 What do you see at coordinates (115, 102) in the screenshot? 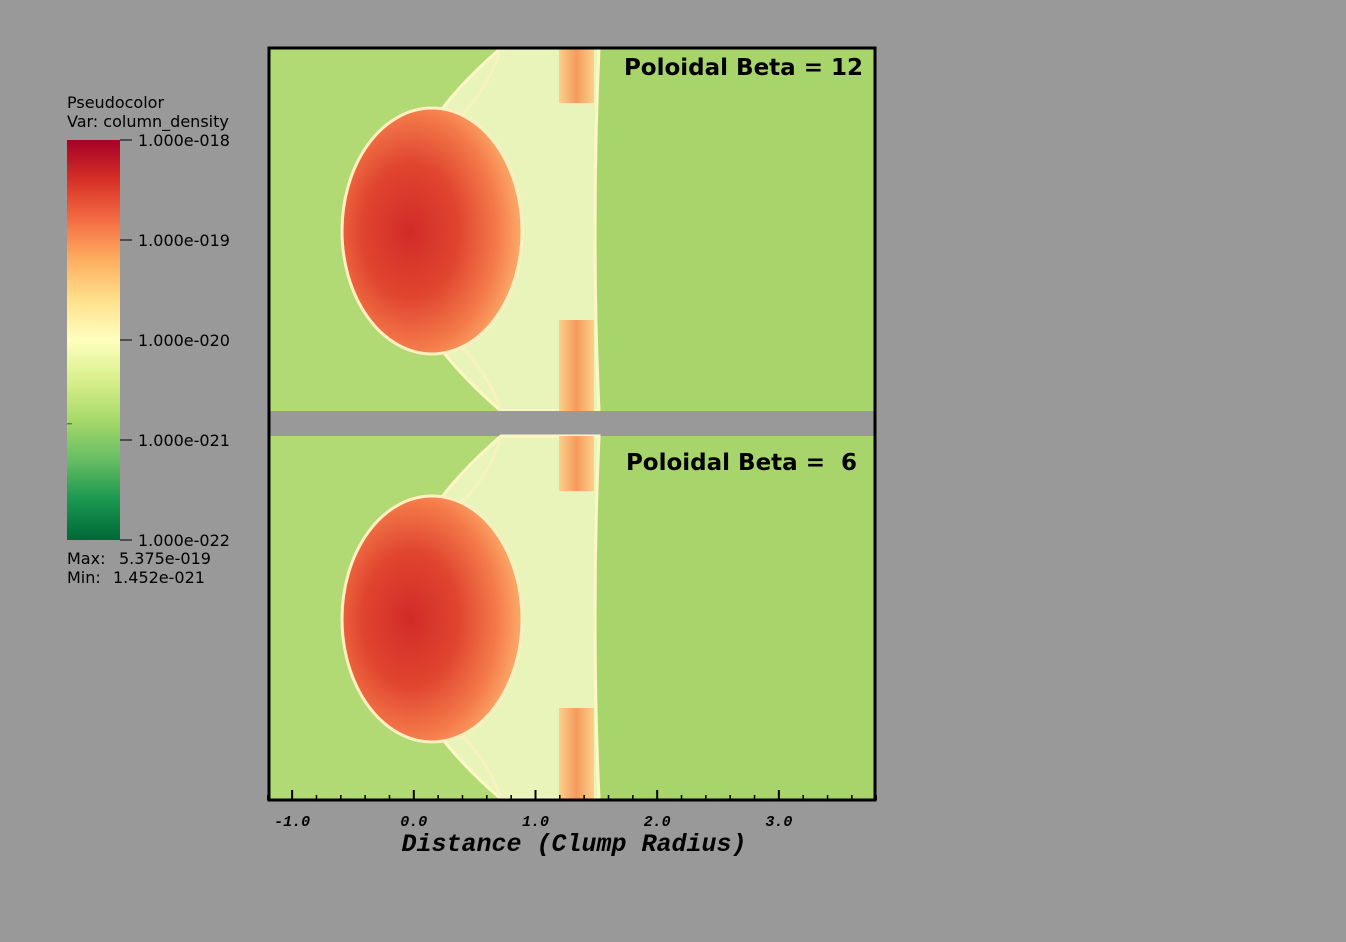
I see `legend-title: Pseudocolor` at bounding box center [115, 102].